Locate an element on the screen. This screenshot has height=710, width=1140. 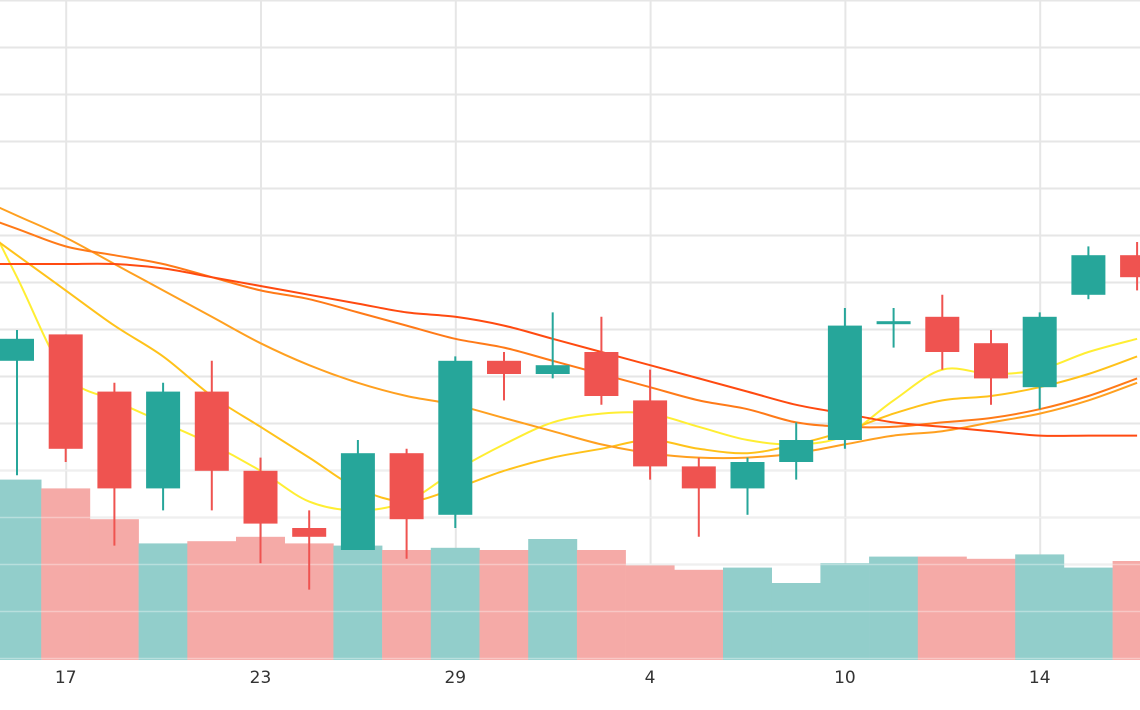
x-tick-label: 4 is located at coordinates (650, 678).